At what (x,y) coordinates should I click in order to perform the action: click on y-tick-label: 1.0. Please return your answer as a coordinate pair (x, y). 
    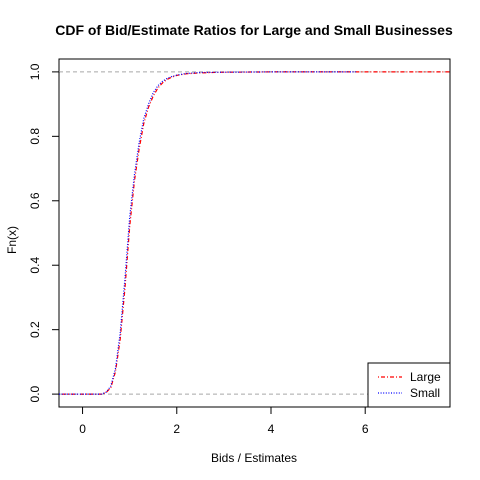
    Looking at the image, I should click on (35, 71).